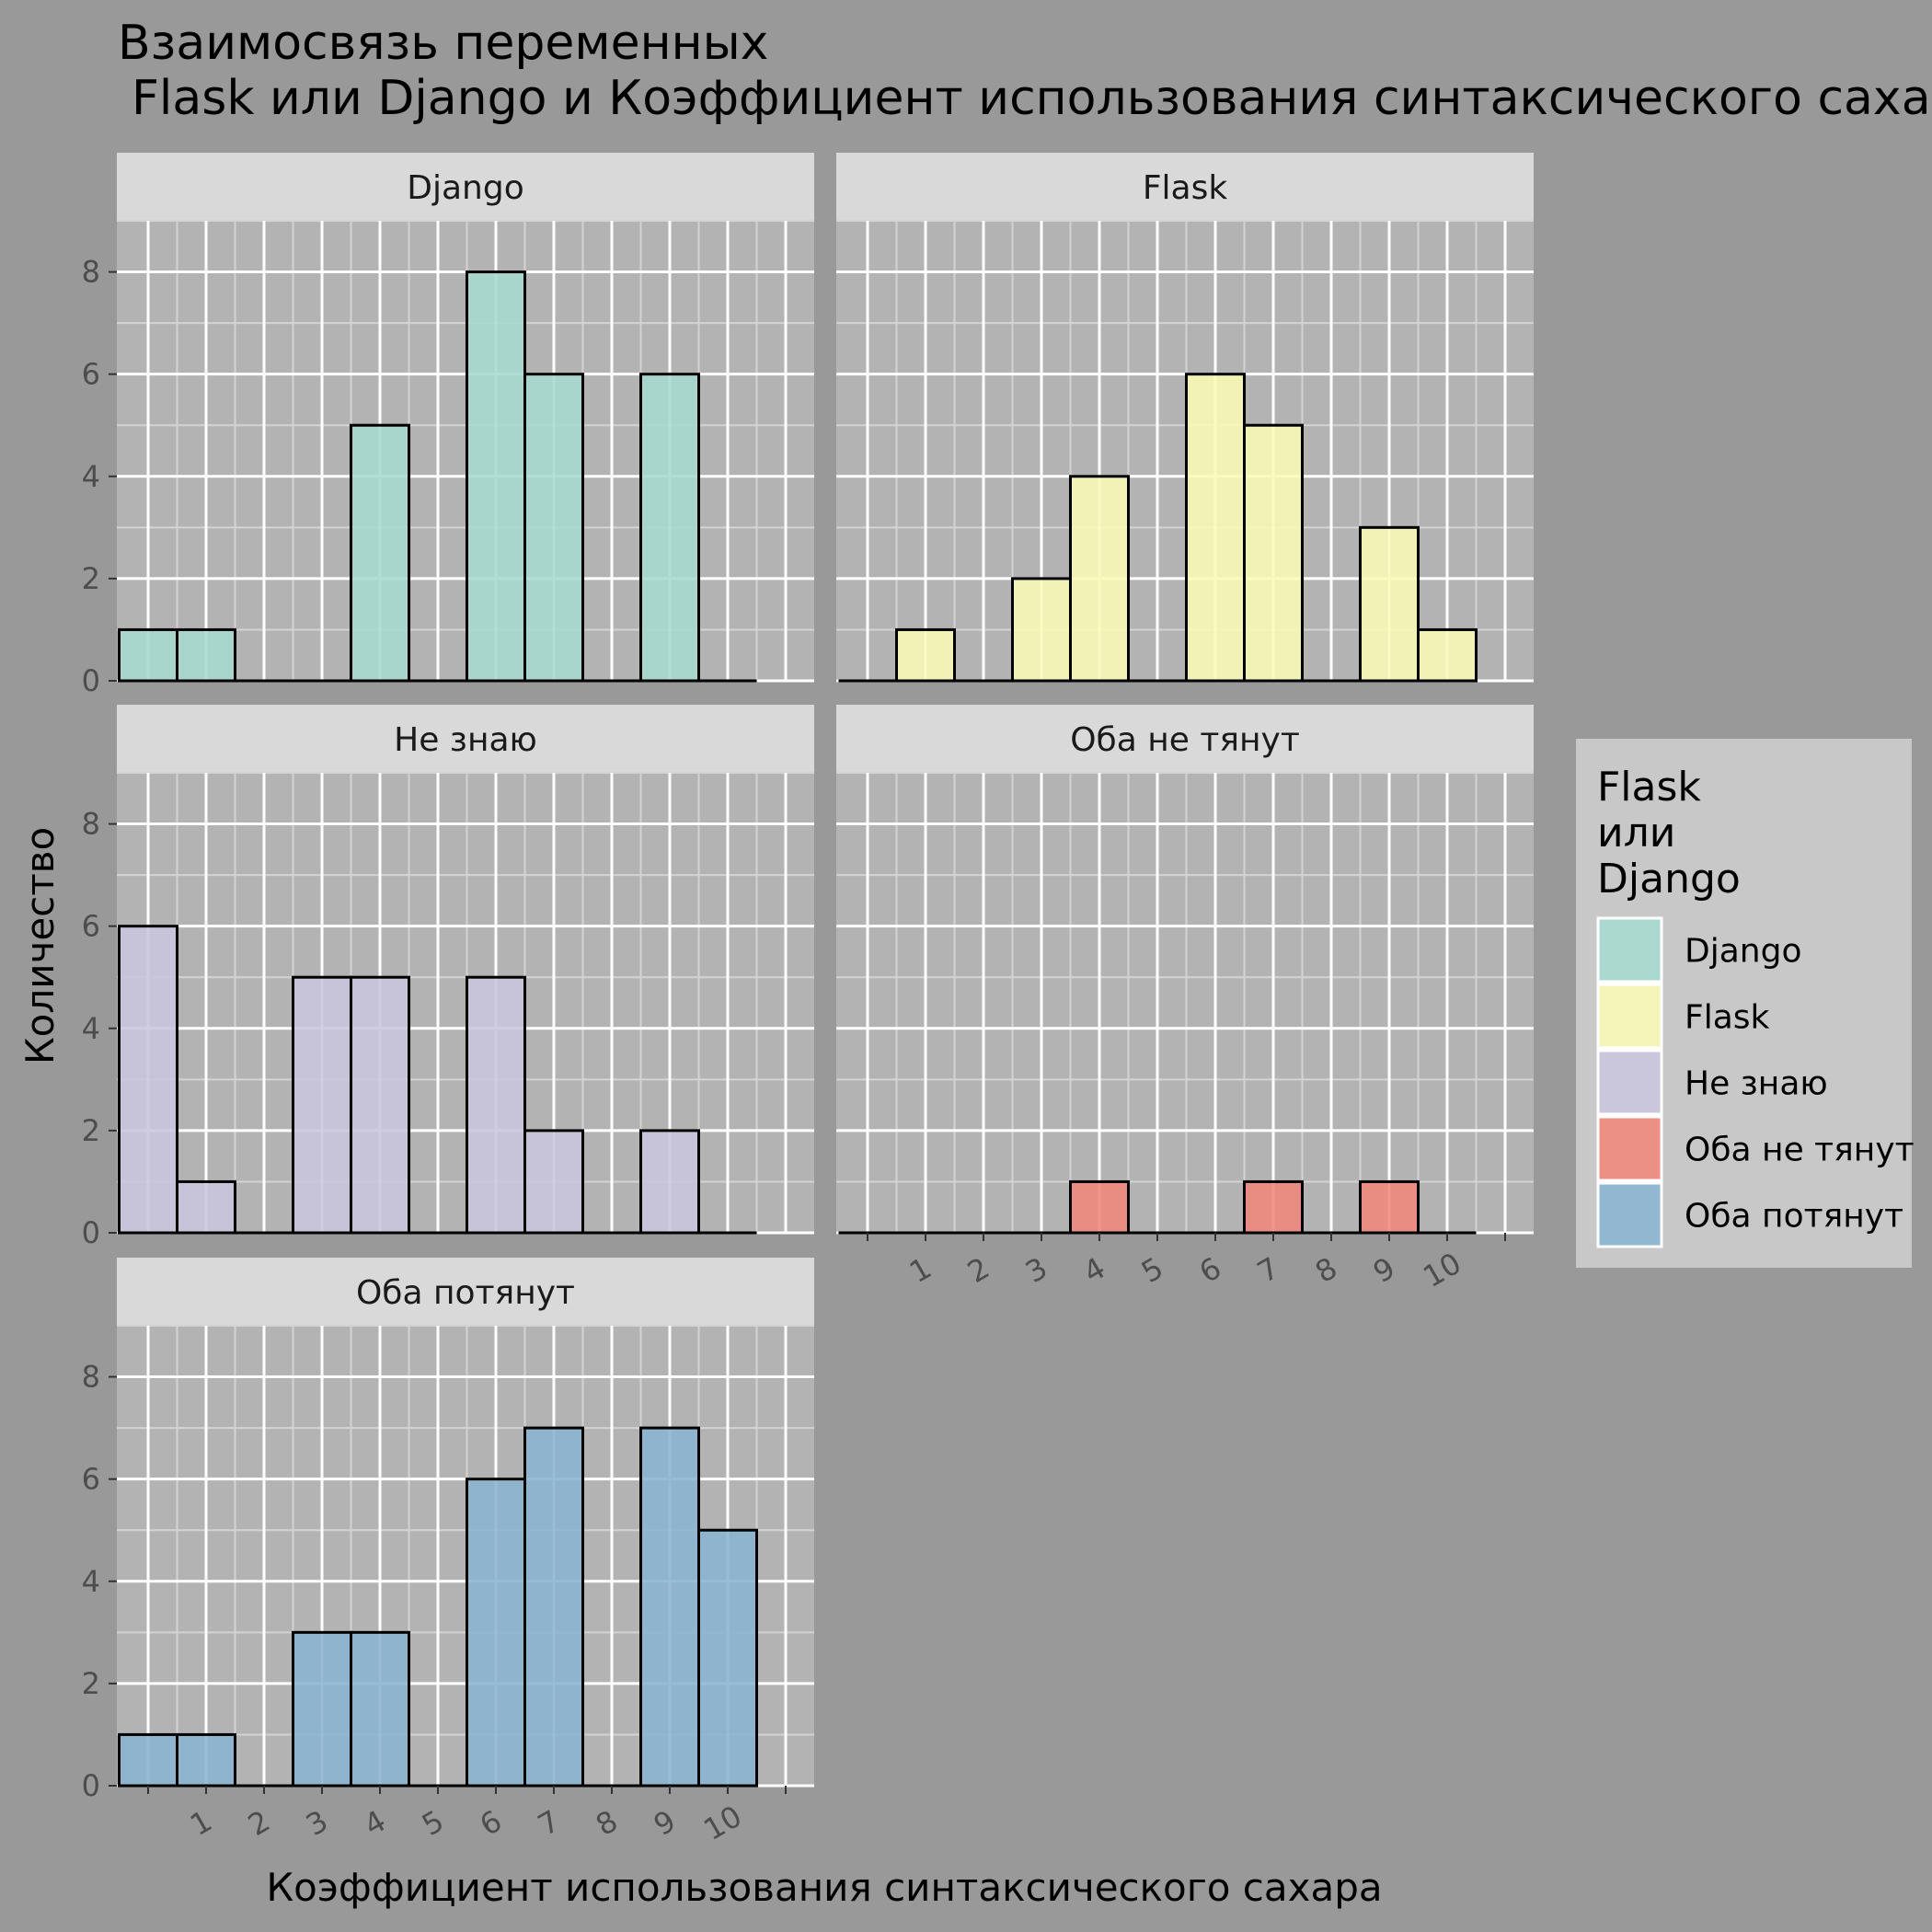  What do you see at coordinates (1099, 1207) in the screenshot?
I see `bar-оба-не-тянут-4` at bounding box center [1099, 1207].